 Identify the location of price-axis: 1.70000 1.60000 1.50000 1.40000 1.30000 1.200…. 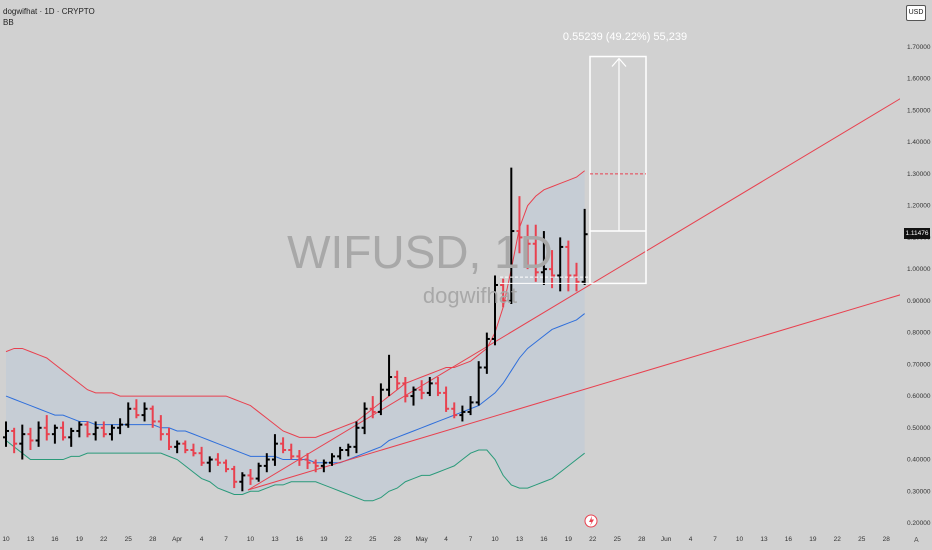
(916, 275).